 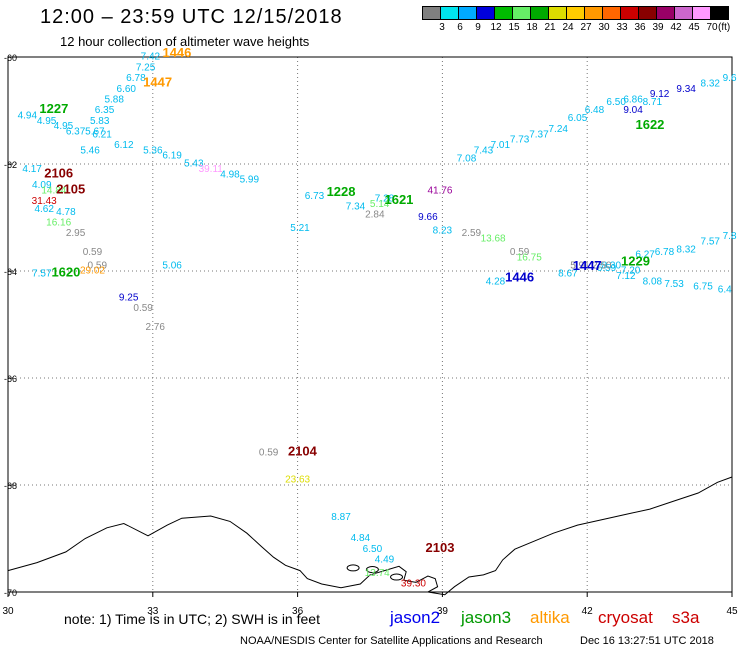 What do you see at coordinates (660, 94) in the screenshot?
I see `wave-height-value: 9.12` at bounding box center [660, 94].